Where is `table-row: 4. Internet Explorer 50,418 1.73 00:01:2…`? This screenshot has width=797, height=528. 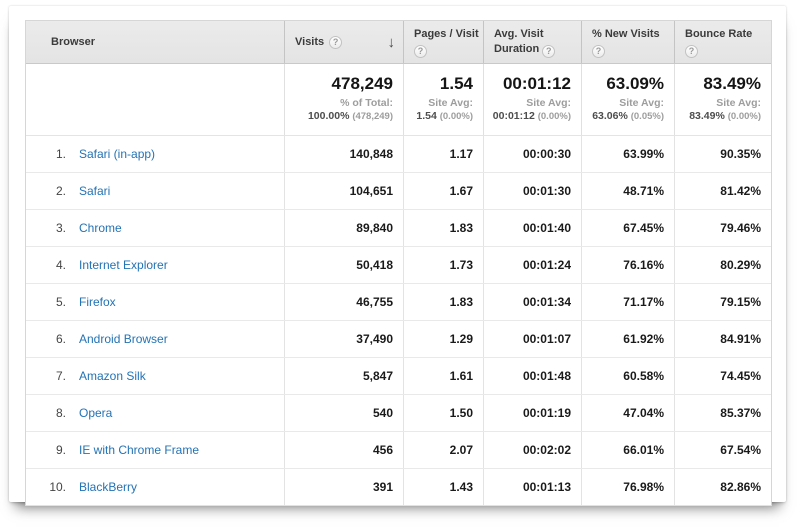
table-row: 4. Internet Explorer 50,418 1.73 00:01:2… is located at coordinates (398, 264).